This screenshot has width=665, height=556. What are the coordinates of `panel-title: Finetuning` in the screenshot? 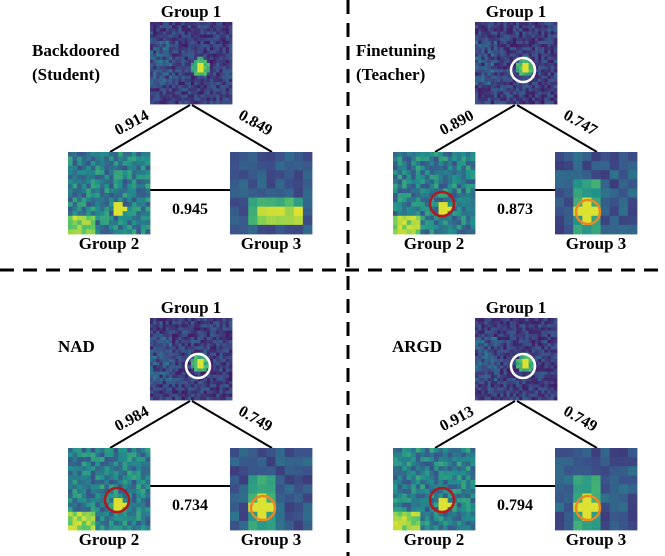 It's located at (396, 50).